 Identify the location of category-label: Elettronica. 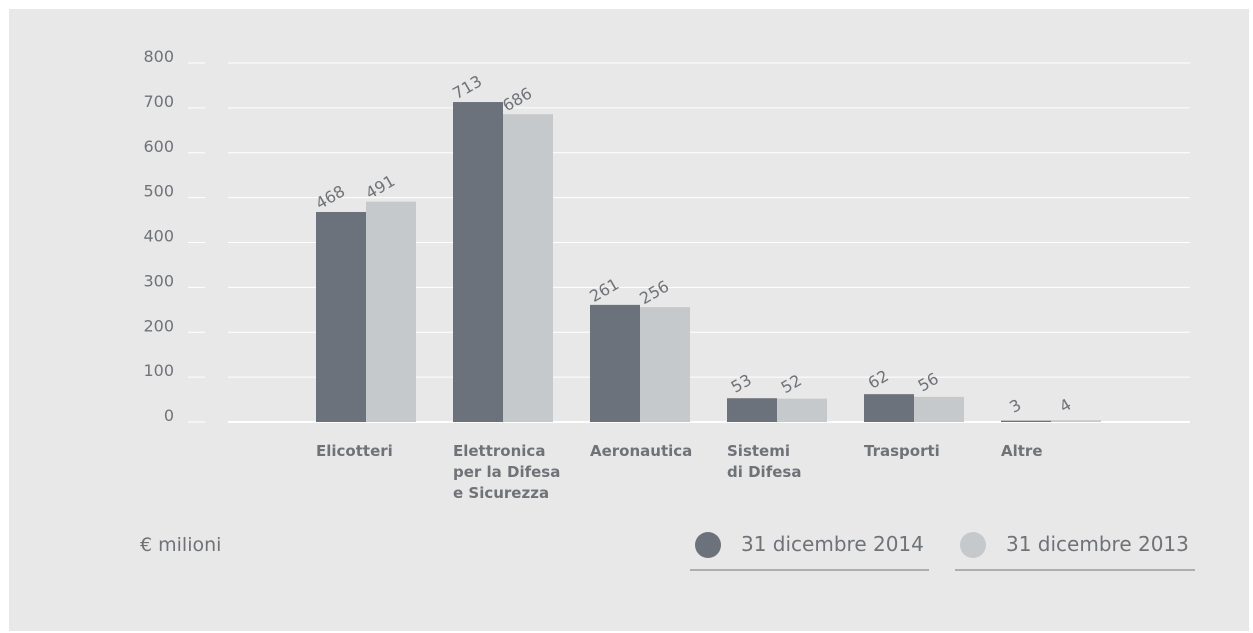
(499, 451).